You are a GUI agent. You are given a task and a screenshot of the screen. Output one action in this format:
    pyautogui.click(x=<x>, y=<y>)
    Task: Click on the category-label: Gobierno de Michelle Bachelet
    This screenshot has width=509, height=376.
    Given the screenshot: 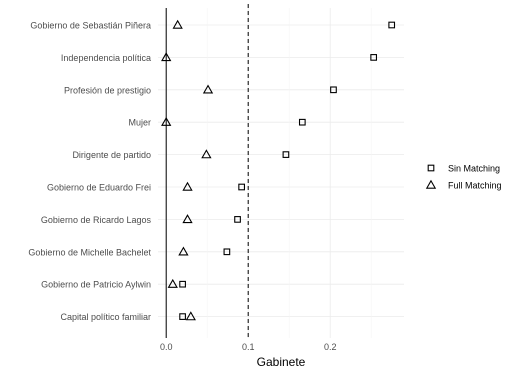 What is the action you would take?
    pyautogui.click(x=89, y=252)
    